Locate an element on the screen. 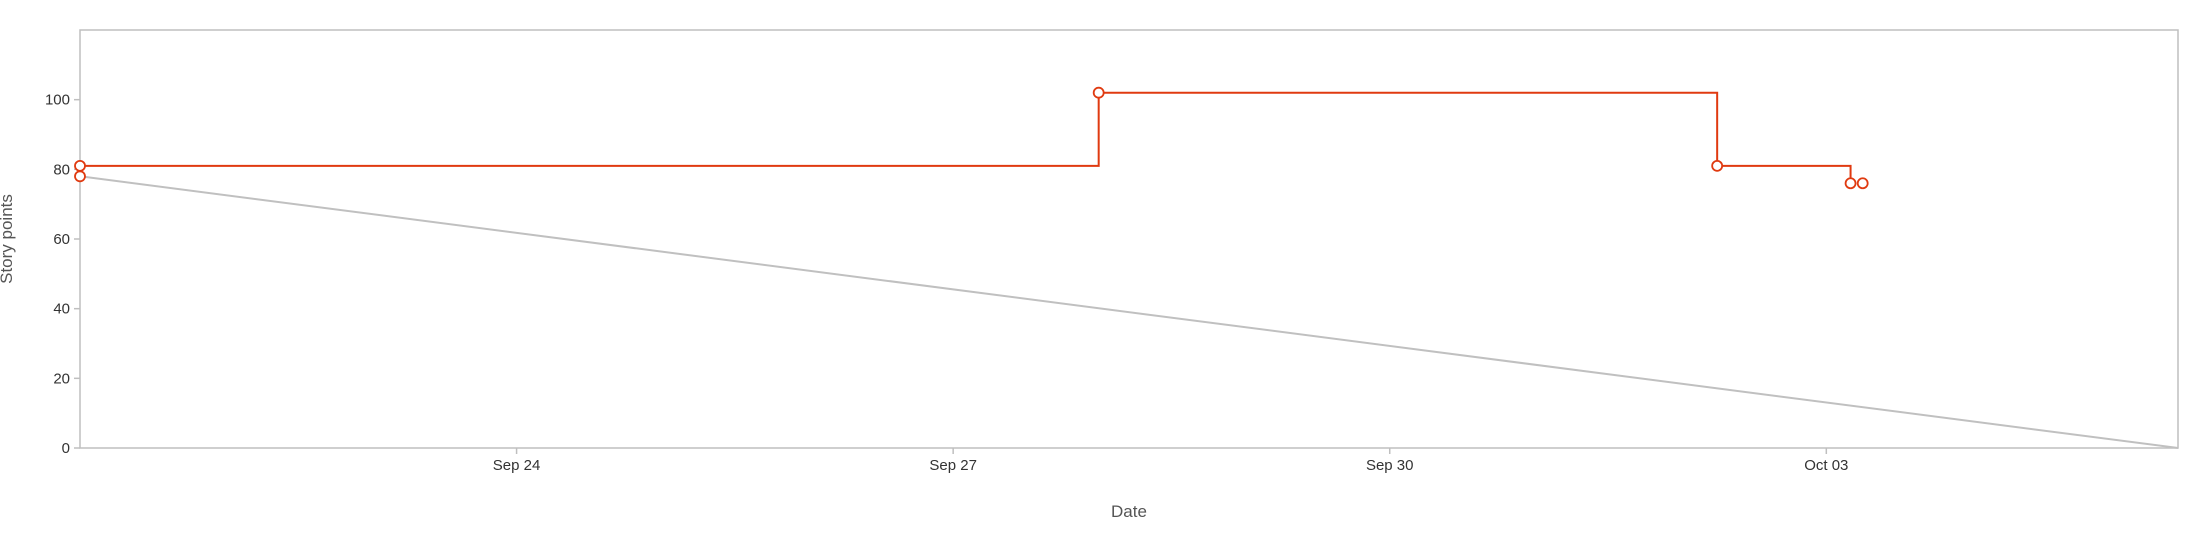 The height and width of the screenshot is (550, 2208). x-axis: Sep 24 Sep 27 Sep 30 Oct 03 is located at coordinates (1170, 461).